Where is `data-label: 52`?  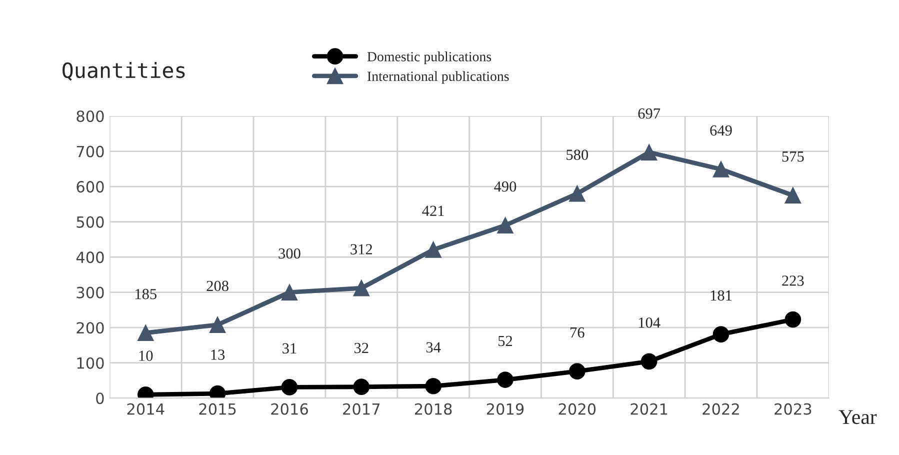
data-label: 52 is located at coordinates (505, 341).